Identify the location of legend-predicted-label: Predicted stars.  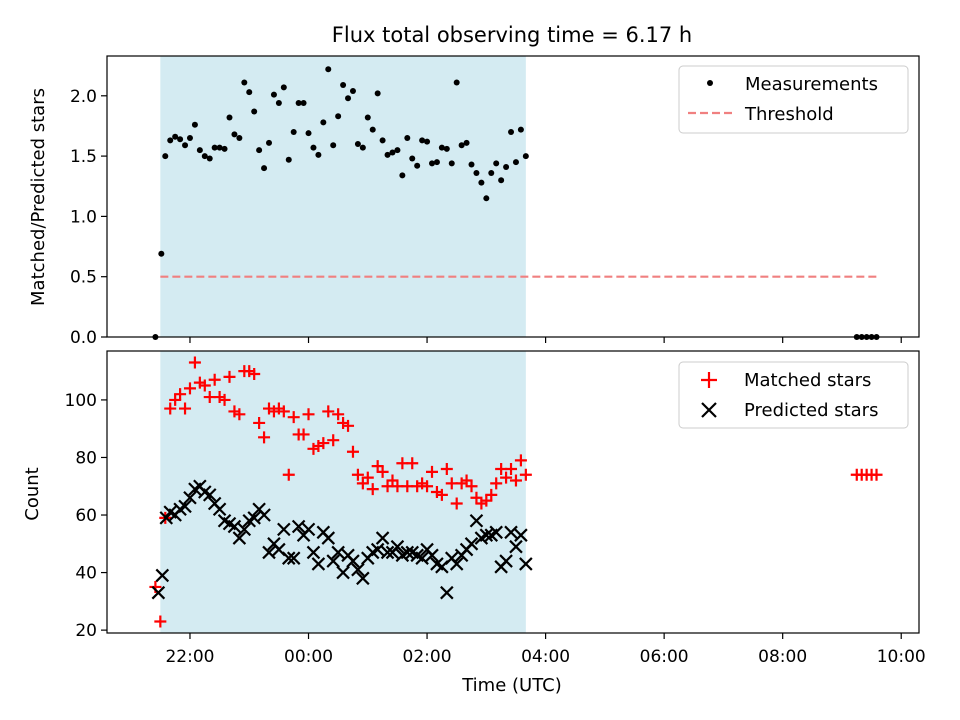
(811, 410).